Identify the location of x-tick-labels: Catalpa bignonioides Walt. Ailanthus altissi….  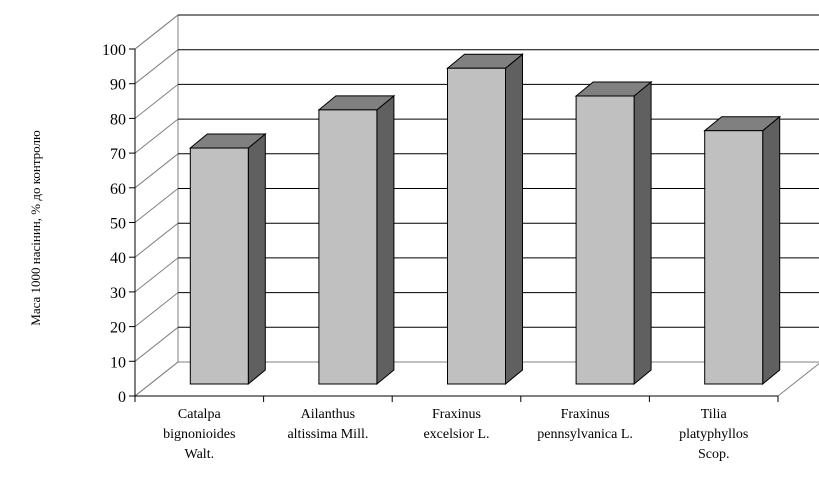
(455, 434).